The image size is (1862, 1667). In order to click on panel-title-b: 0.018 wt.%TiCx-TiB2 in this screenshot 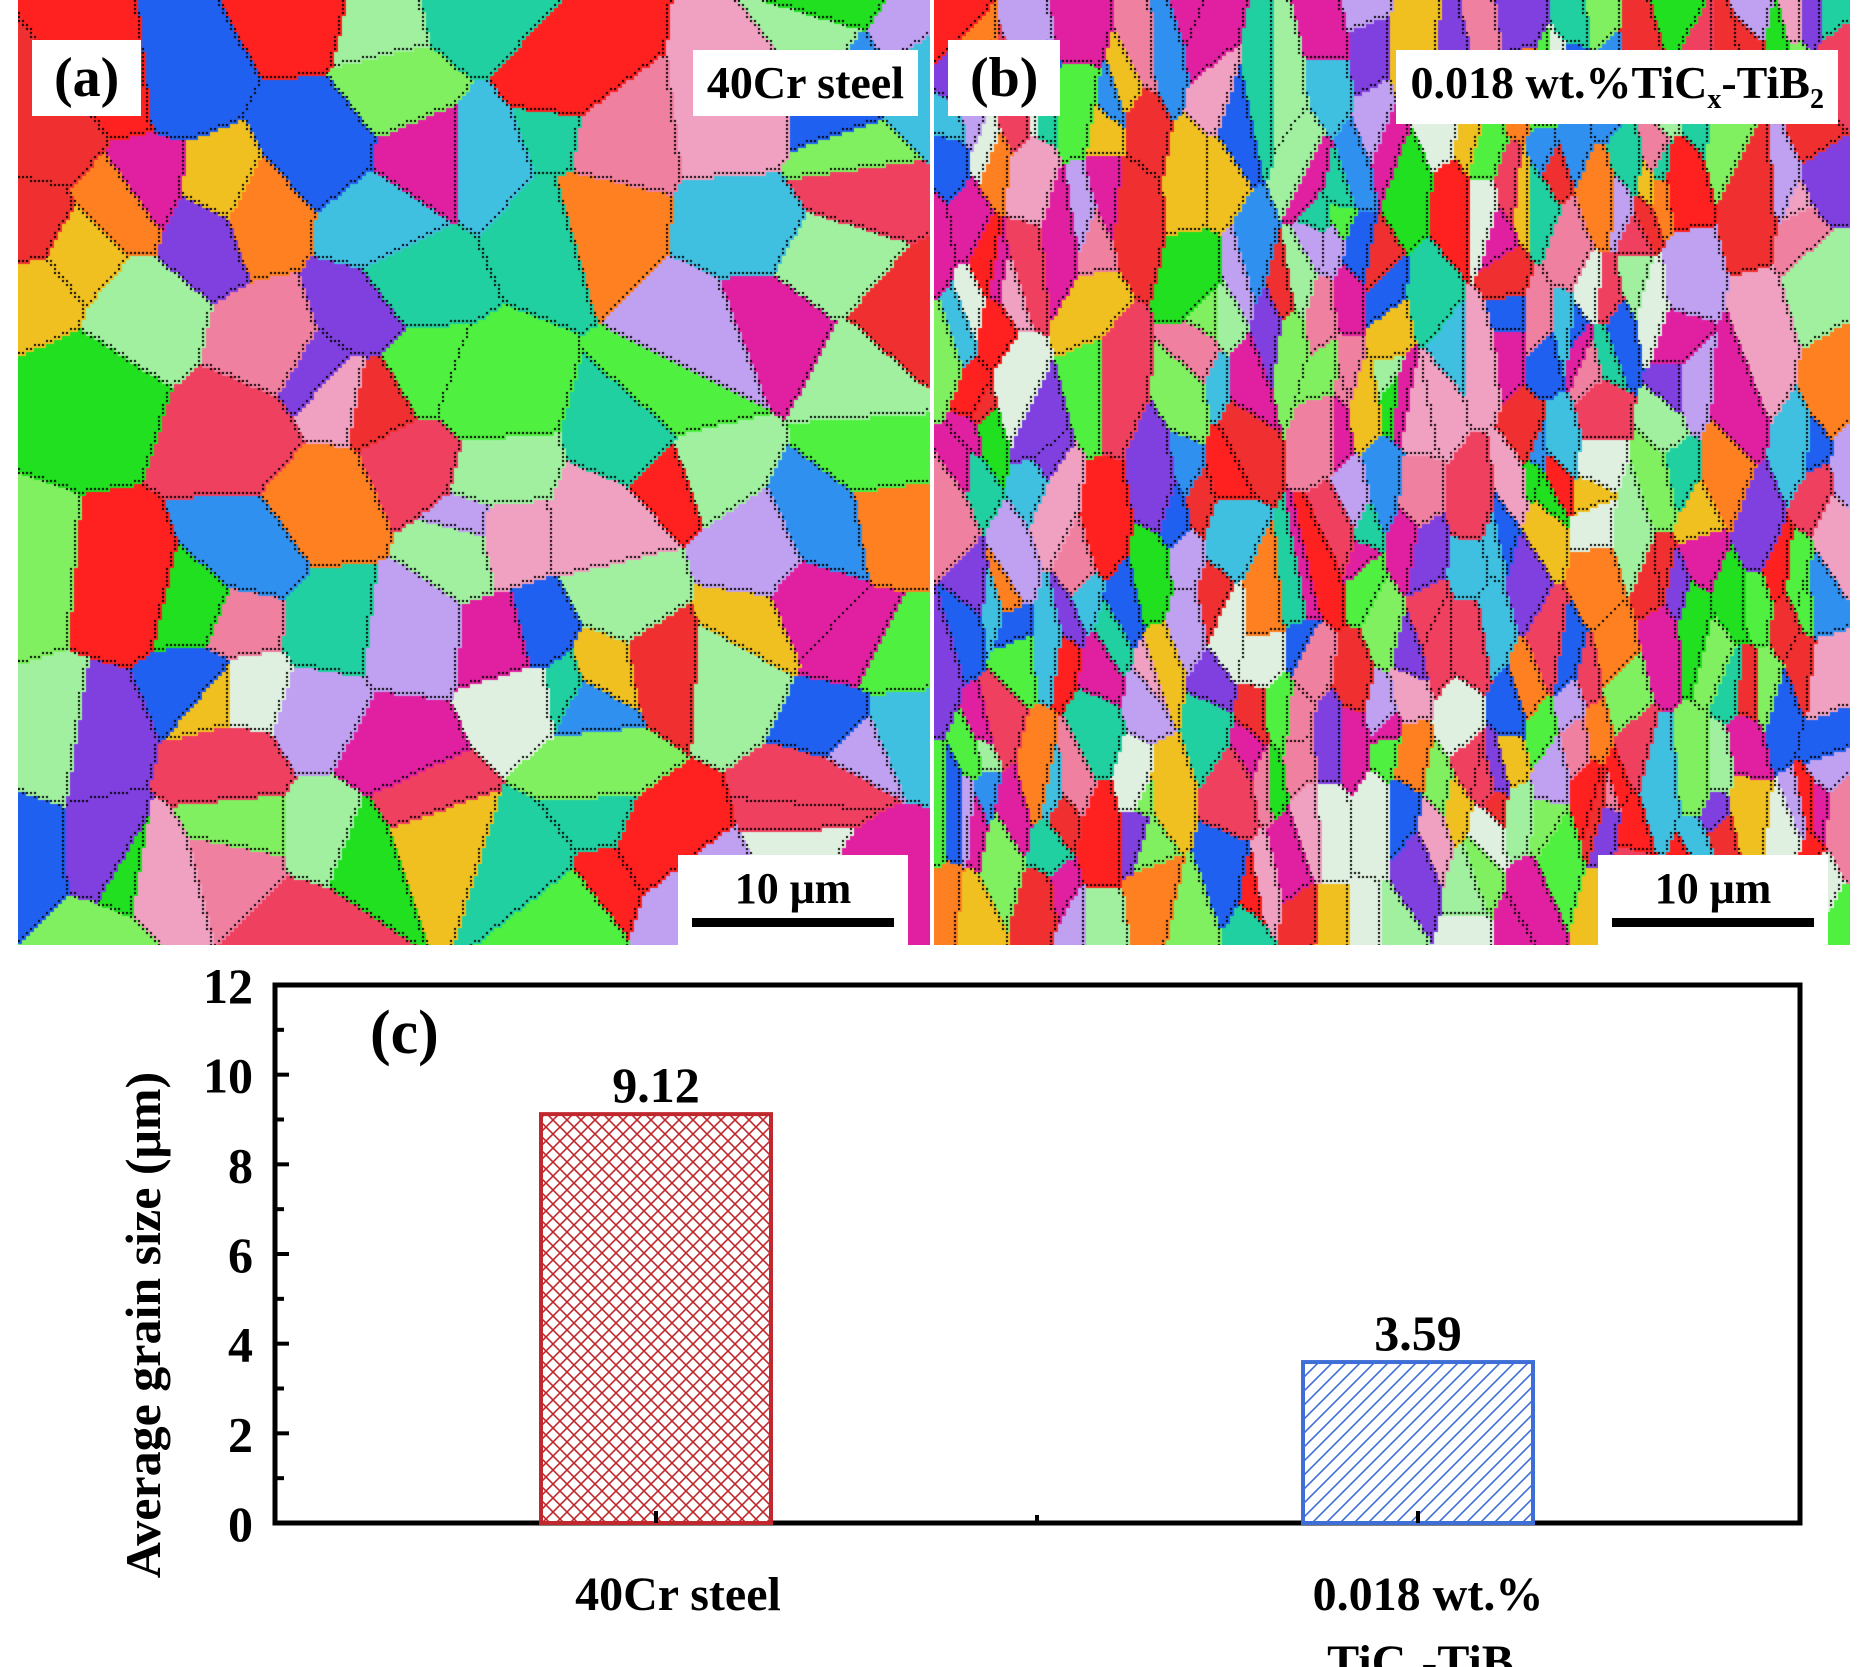, I will do `click(1617, 87)`.